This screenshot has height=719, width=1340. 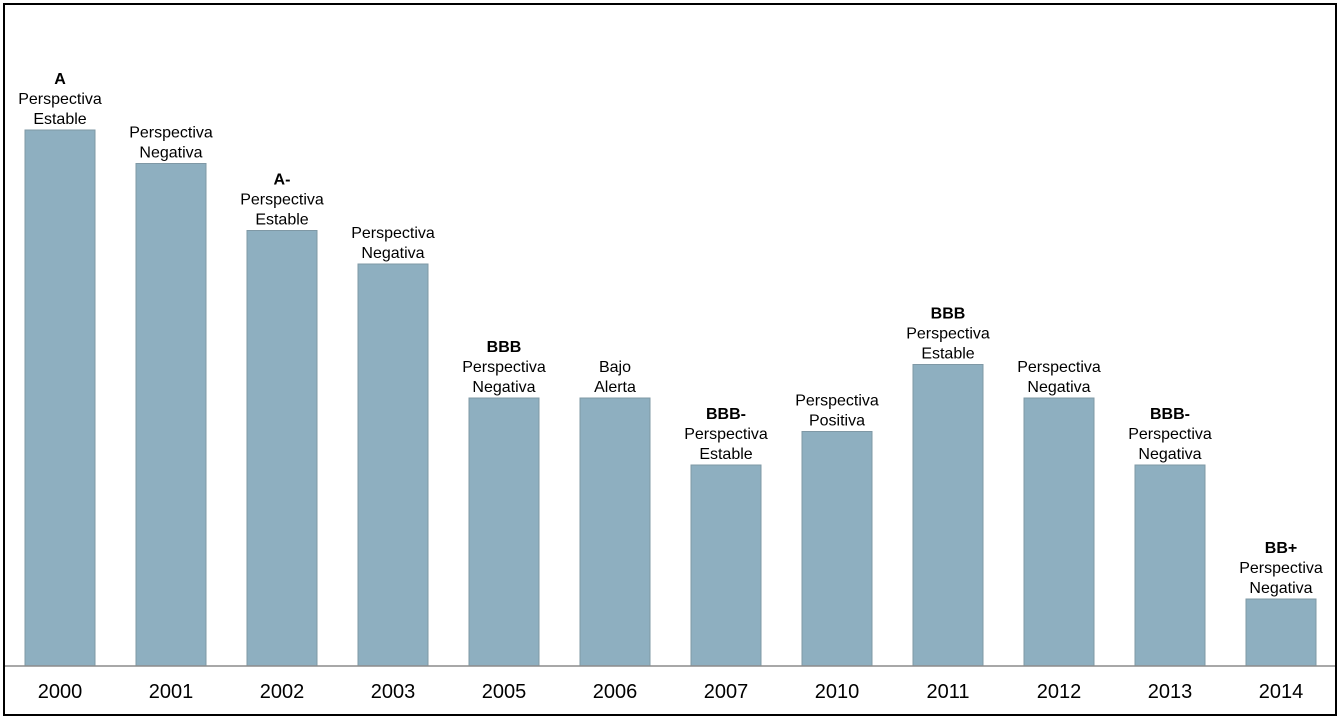 I want to click on data-label-2000-line-0: Perspectiva, so click(x=60, y=99).